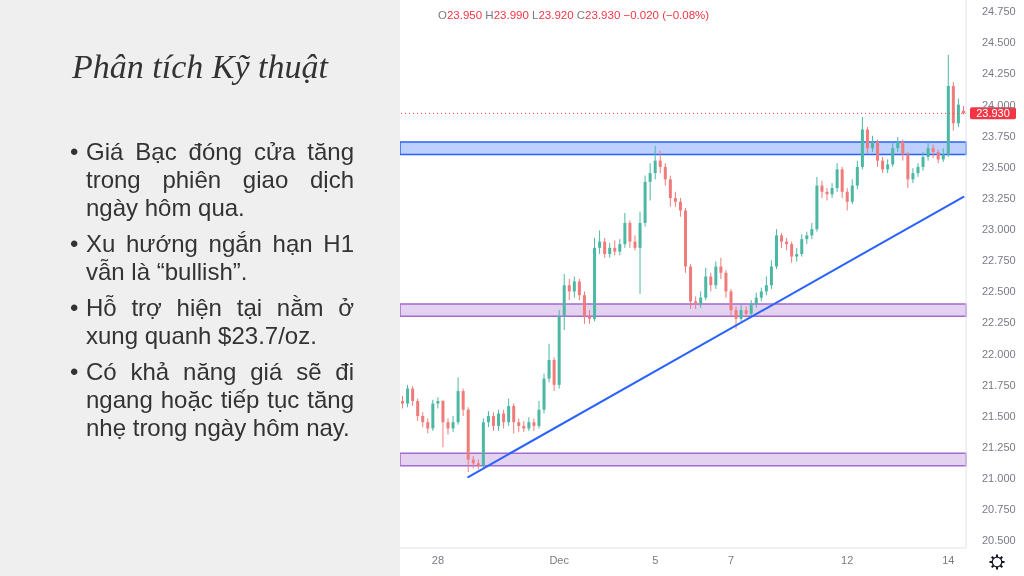  I want to click on y-tick-label: 22.750, so click(999, 260).